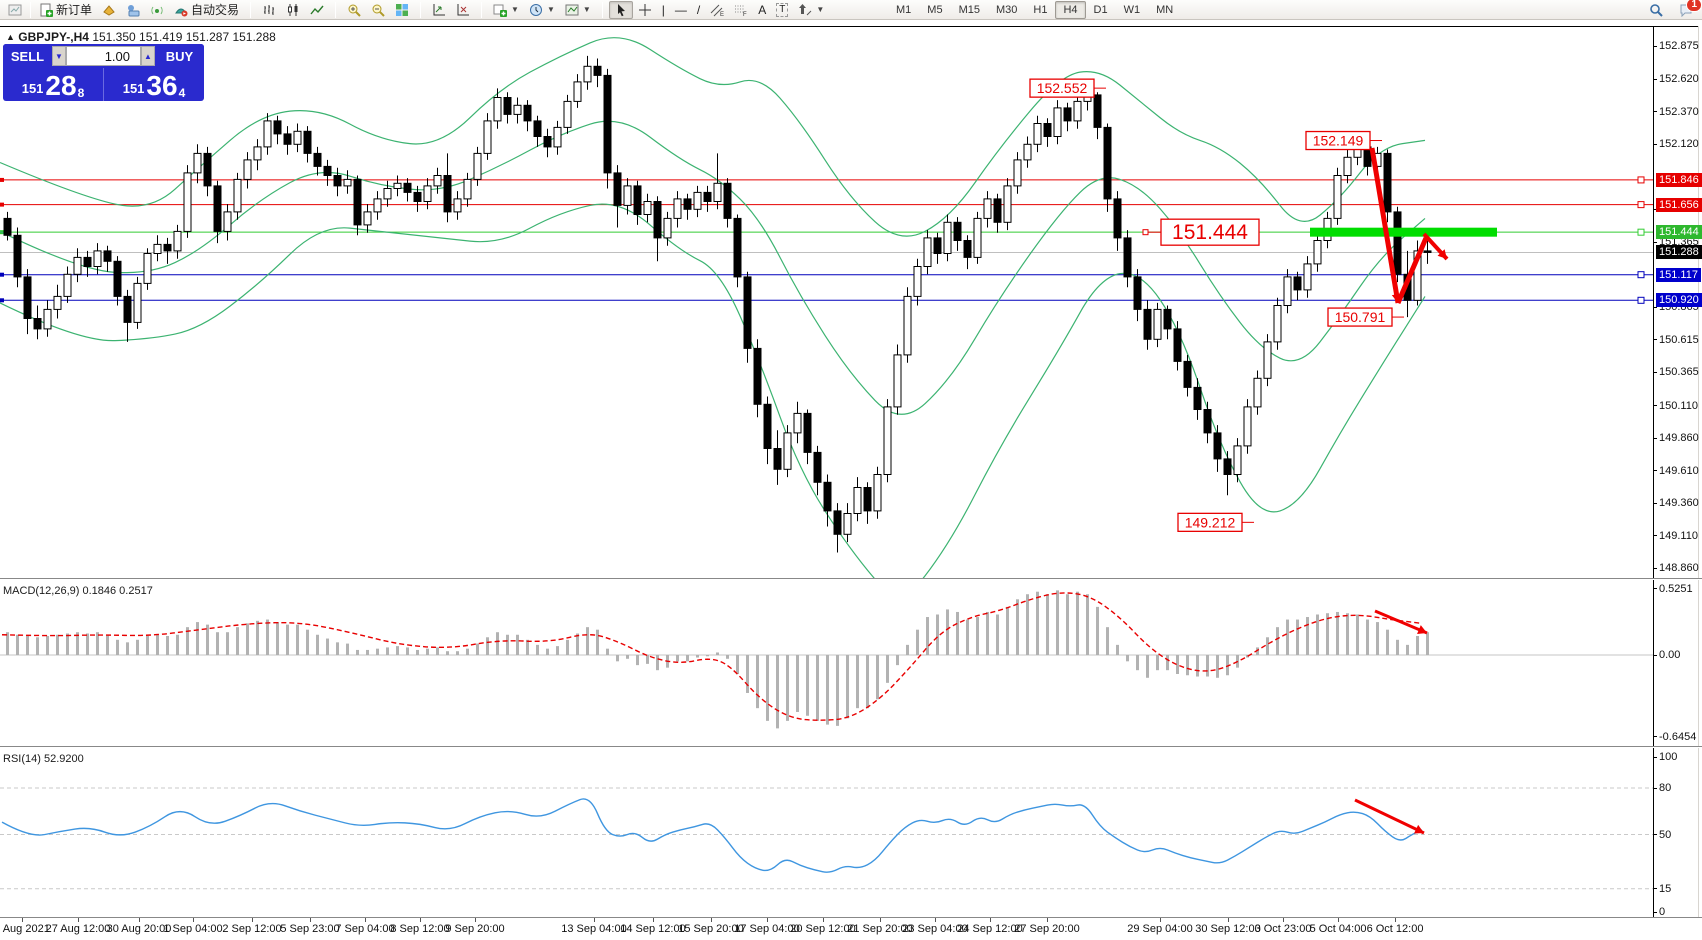 This screenshot has width=1702, height=940. I want to click on zoom-out-button, so click(378, 10).